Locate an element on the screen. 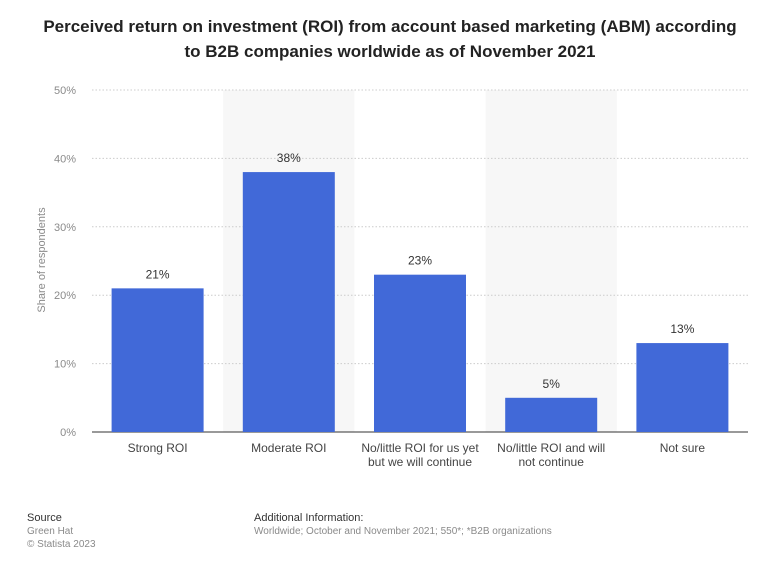 The image size is (780, 578). category-label: No/little ROI and will not continue is located at coordinates (551, 455).